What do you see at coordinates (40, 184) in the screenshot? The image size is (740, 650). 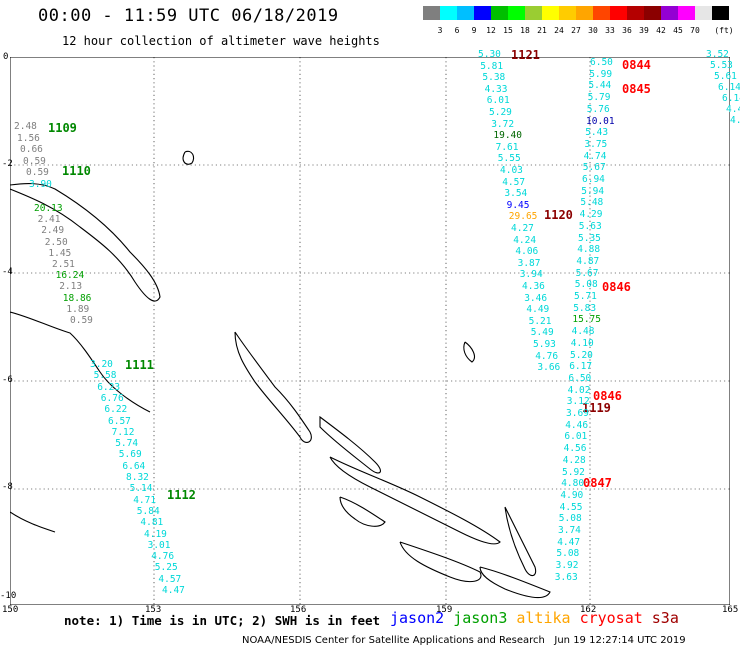 I see `swh-value: 3.90` at bounding box center [40, 184].